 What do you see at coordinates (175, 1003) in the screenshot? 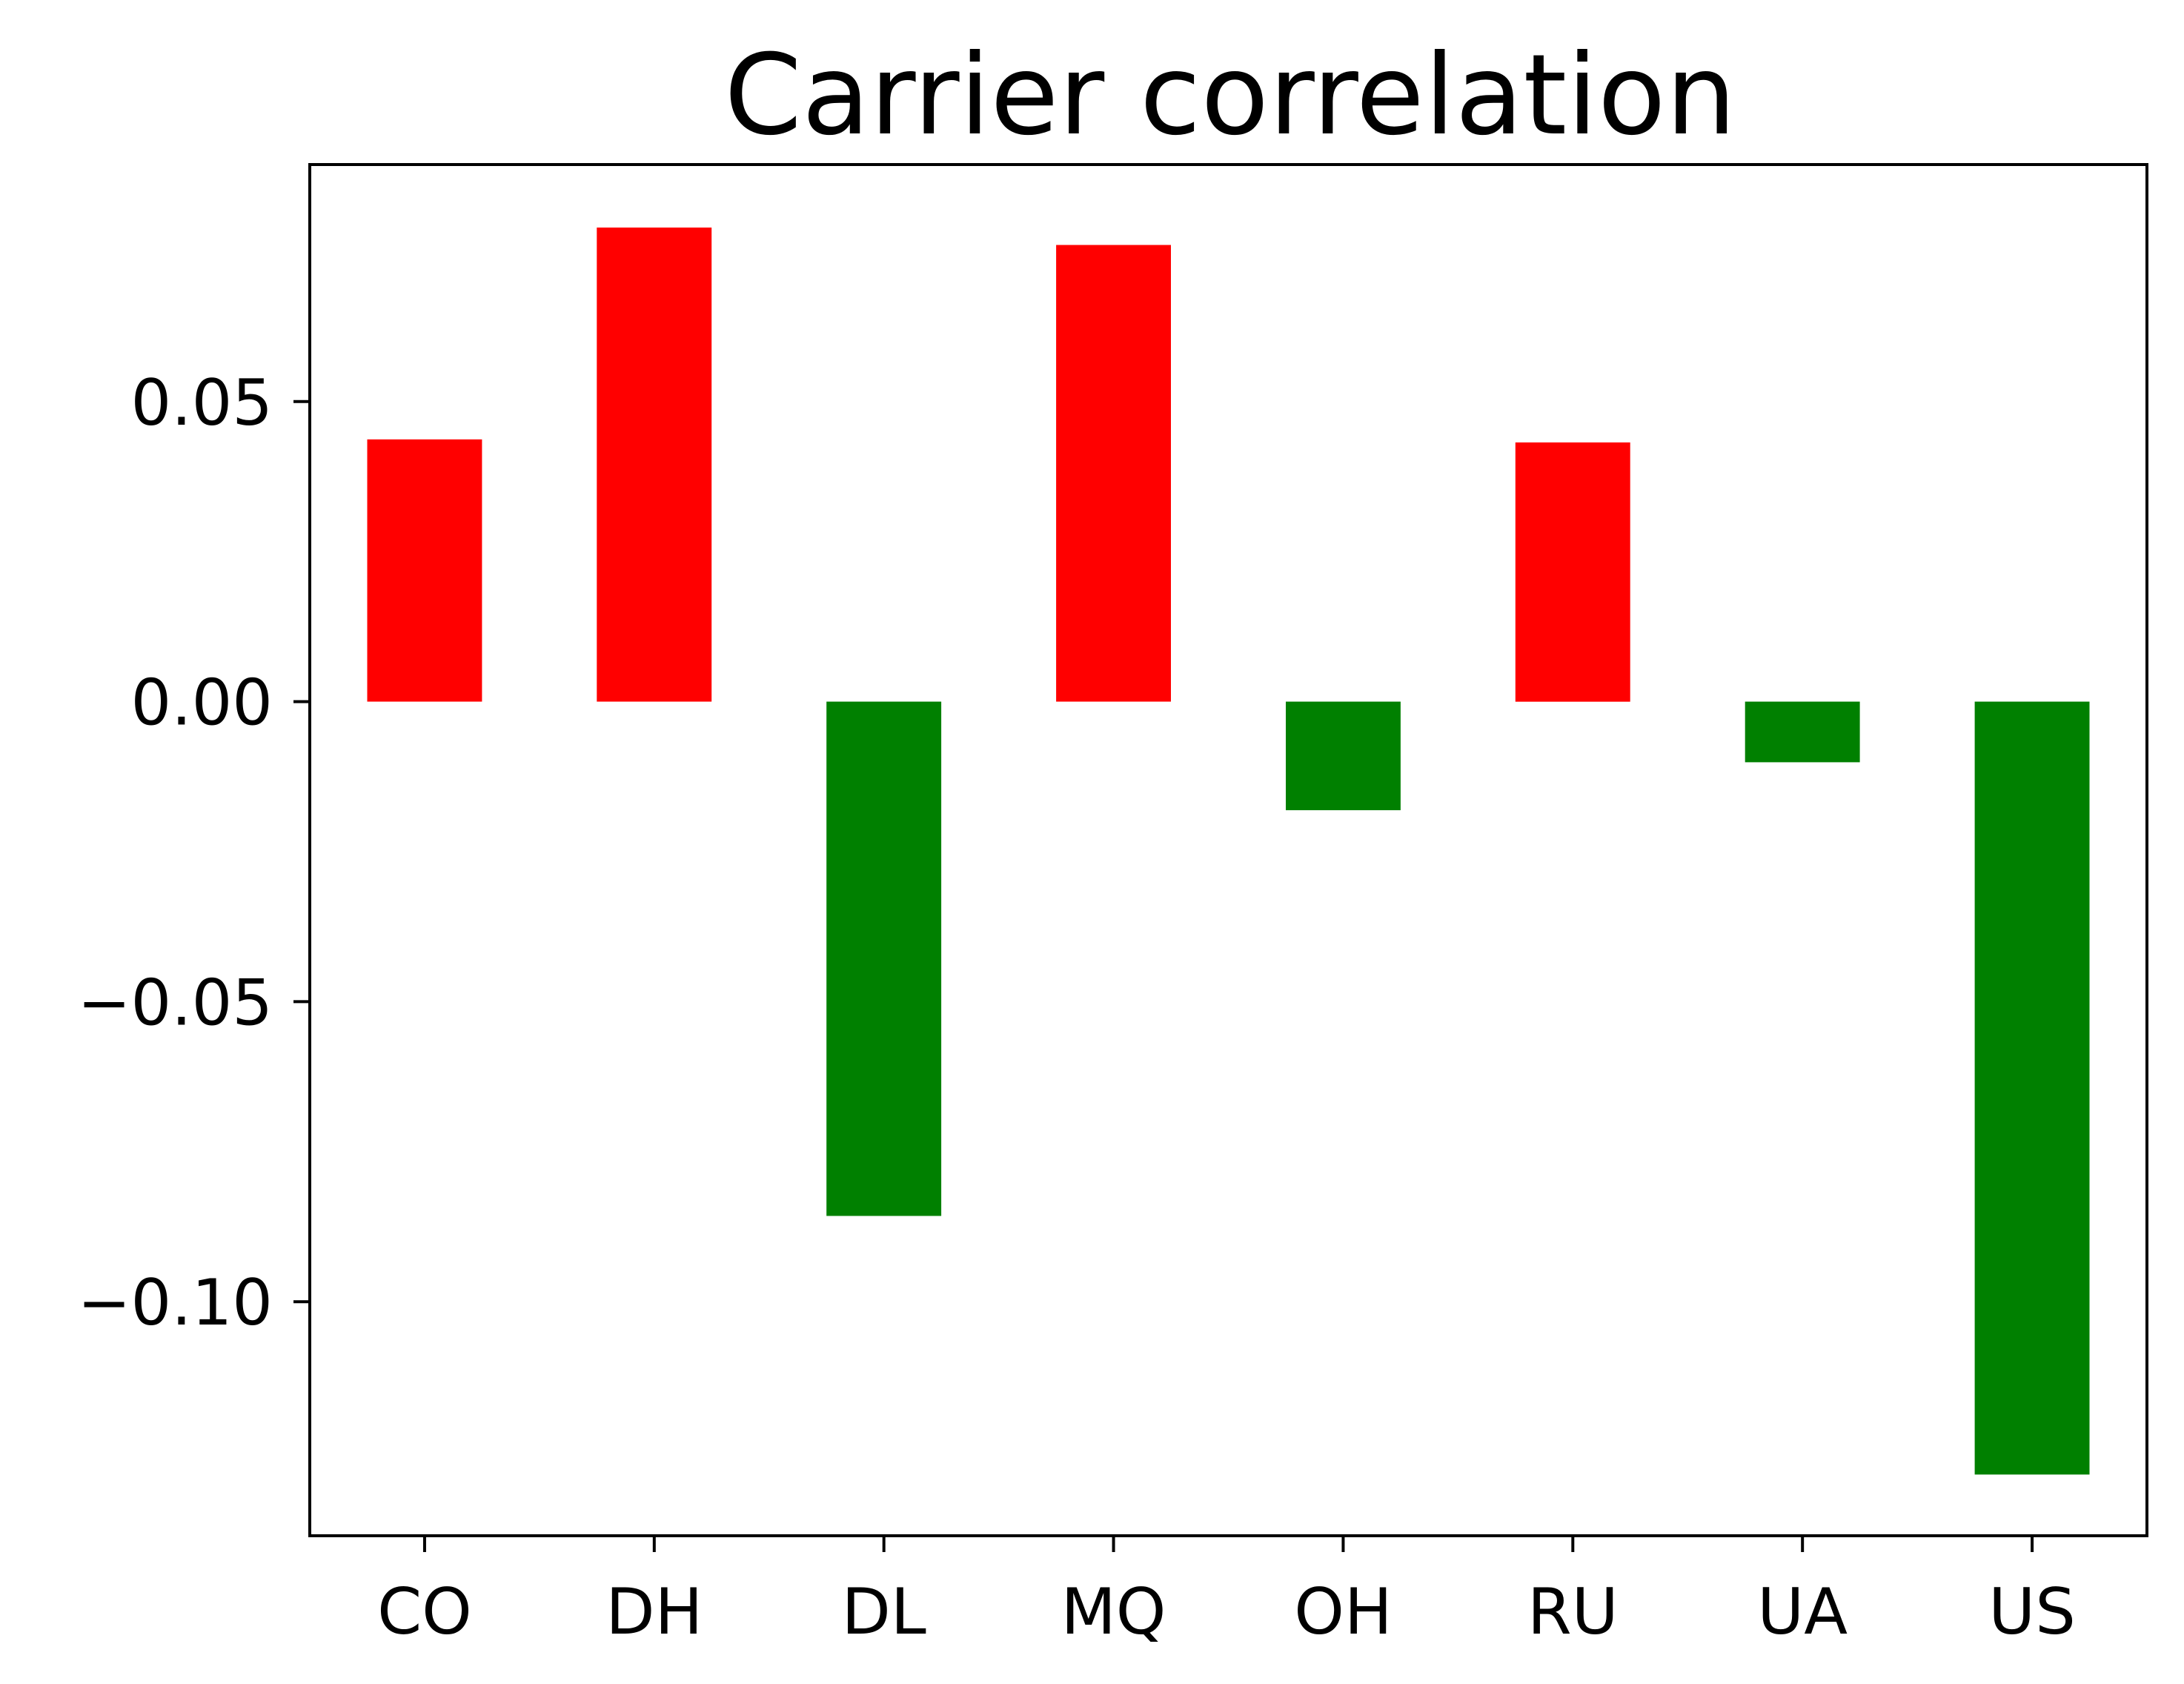
I see `y-tick-label: −0.05` at bounding box center [175, 1003].